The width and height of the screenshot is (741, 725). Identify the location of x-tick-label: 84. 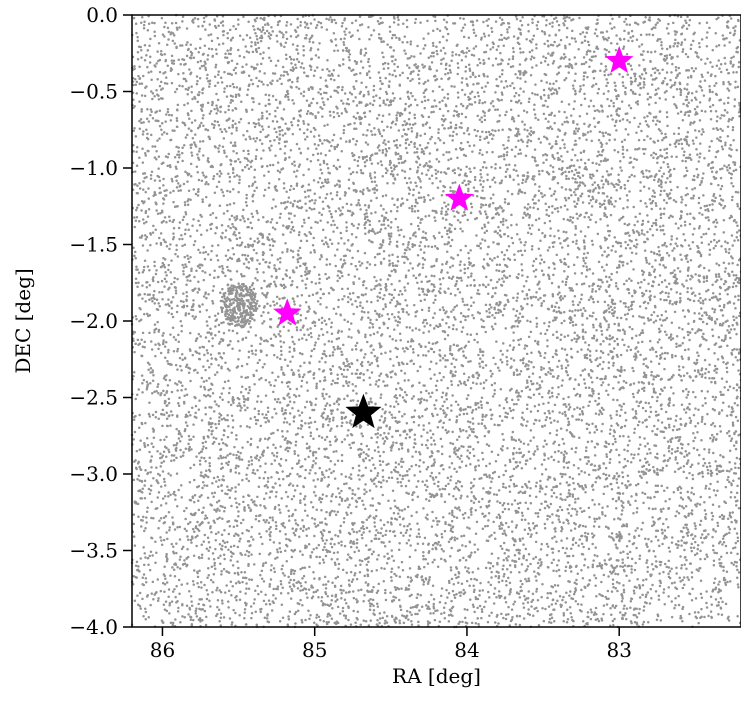
(466, 650).